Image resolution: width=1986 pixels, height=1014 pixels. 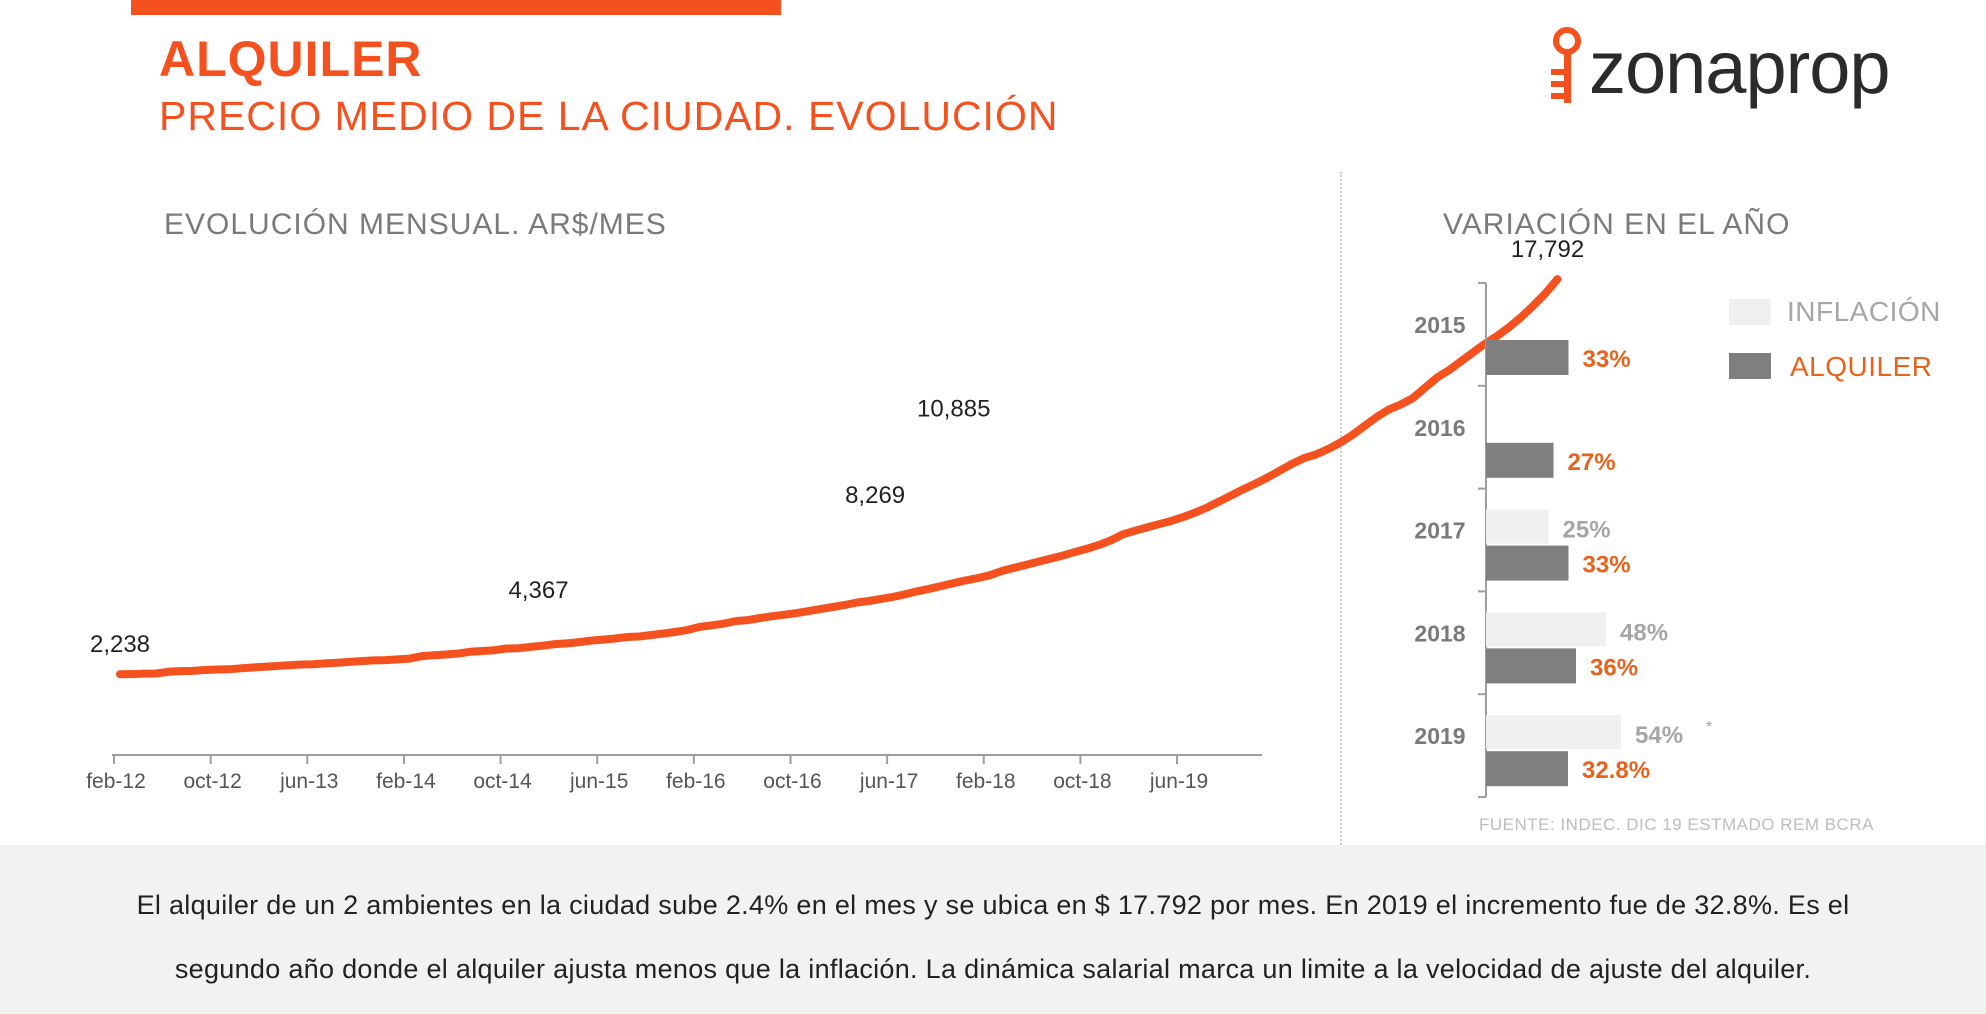 What do you see at coordinates (120, 644) in the screenshot?
I see `data-label: 2,238` at bounding box center [120, 644].